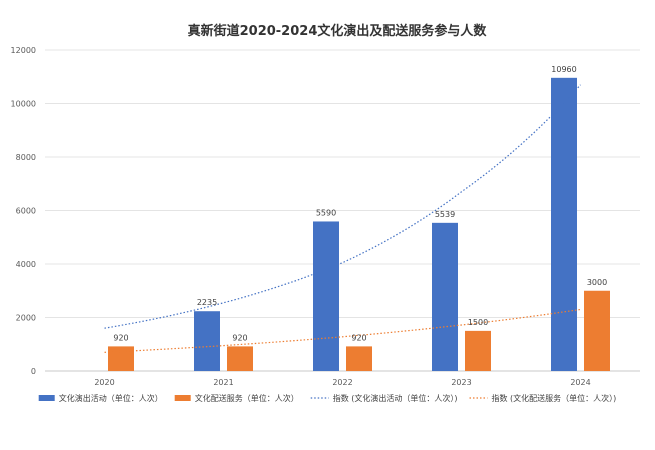  What do you see at coordinates (111, 398) in the screenshot?
I see `legend-label: 文化演出活动（单位：人次）` at bounding box center [111, 398].